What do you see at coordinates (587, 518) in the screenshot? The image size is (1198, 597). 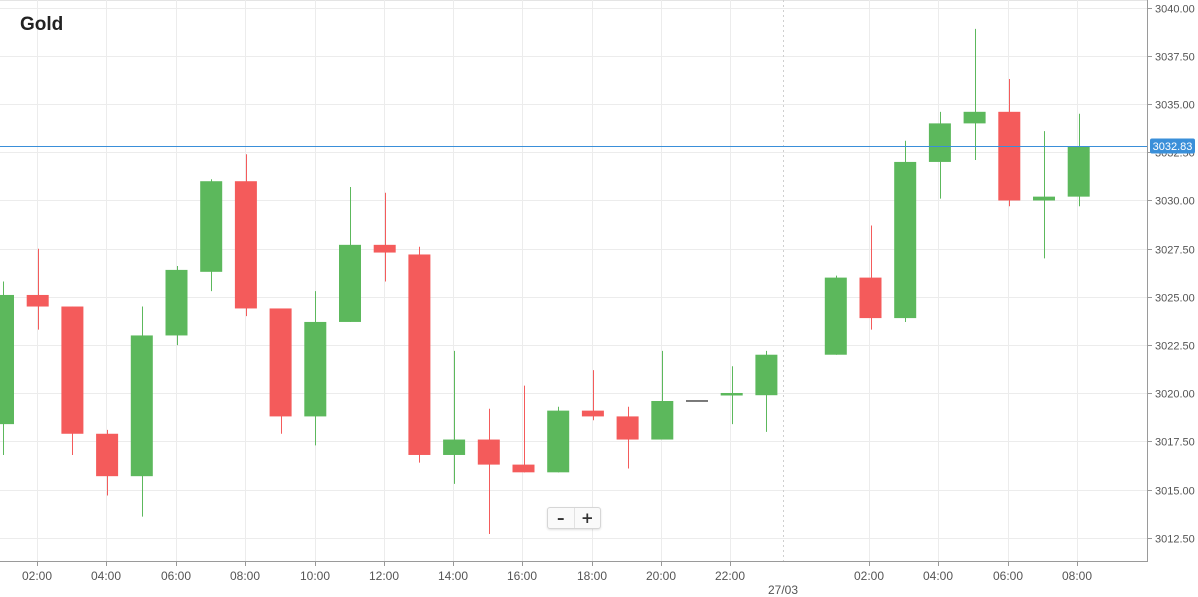 I see `zoom-in-button: +` at bounding box center [587, 518].